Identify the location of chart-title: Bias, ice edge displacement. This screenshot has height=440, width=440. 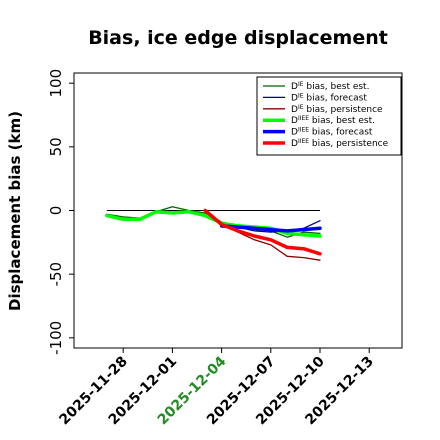
(238, 38).